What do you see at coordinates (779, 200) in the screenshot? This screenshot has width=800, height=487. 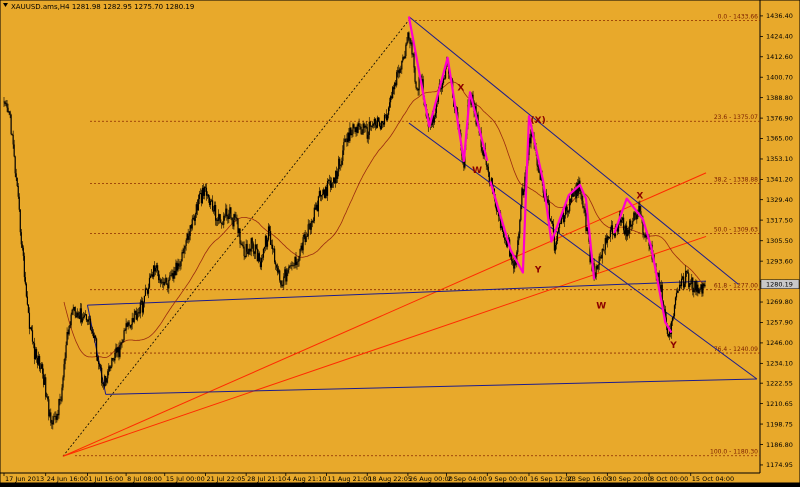 I see `price-tick-label: 1329.40` at bounding box center [779, 200].